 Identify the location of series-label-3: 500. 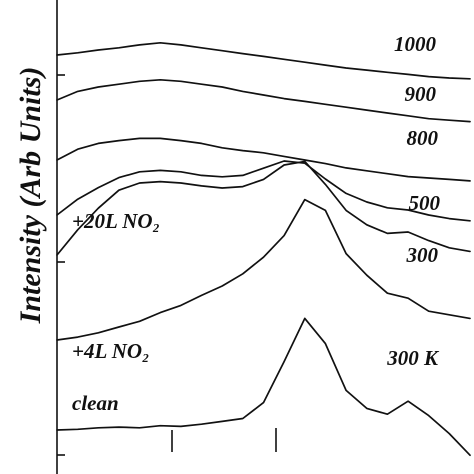
(425, 203).